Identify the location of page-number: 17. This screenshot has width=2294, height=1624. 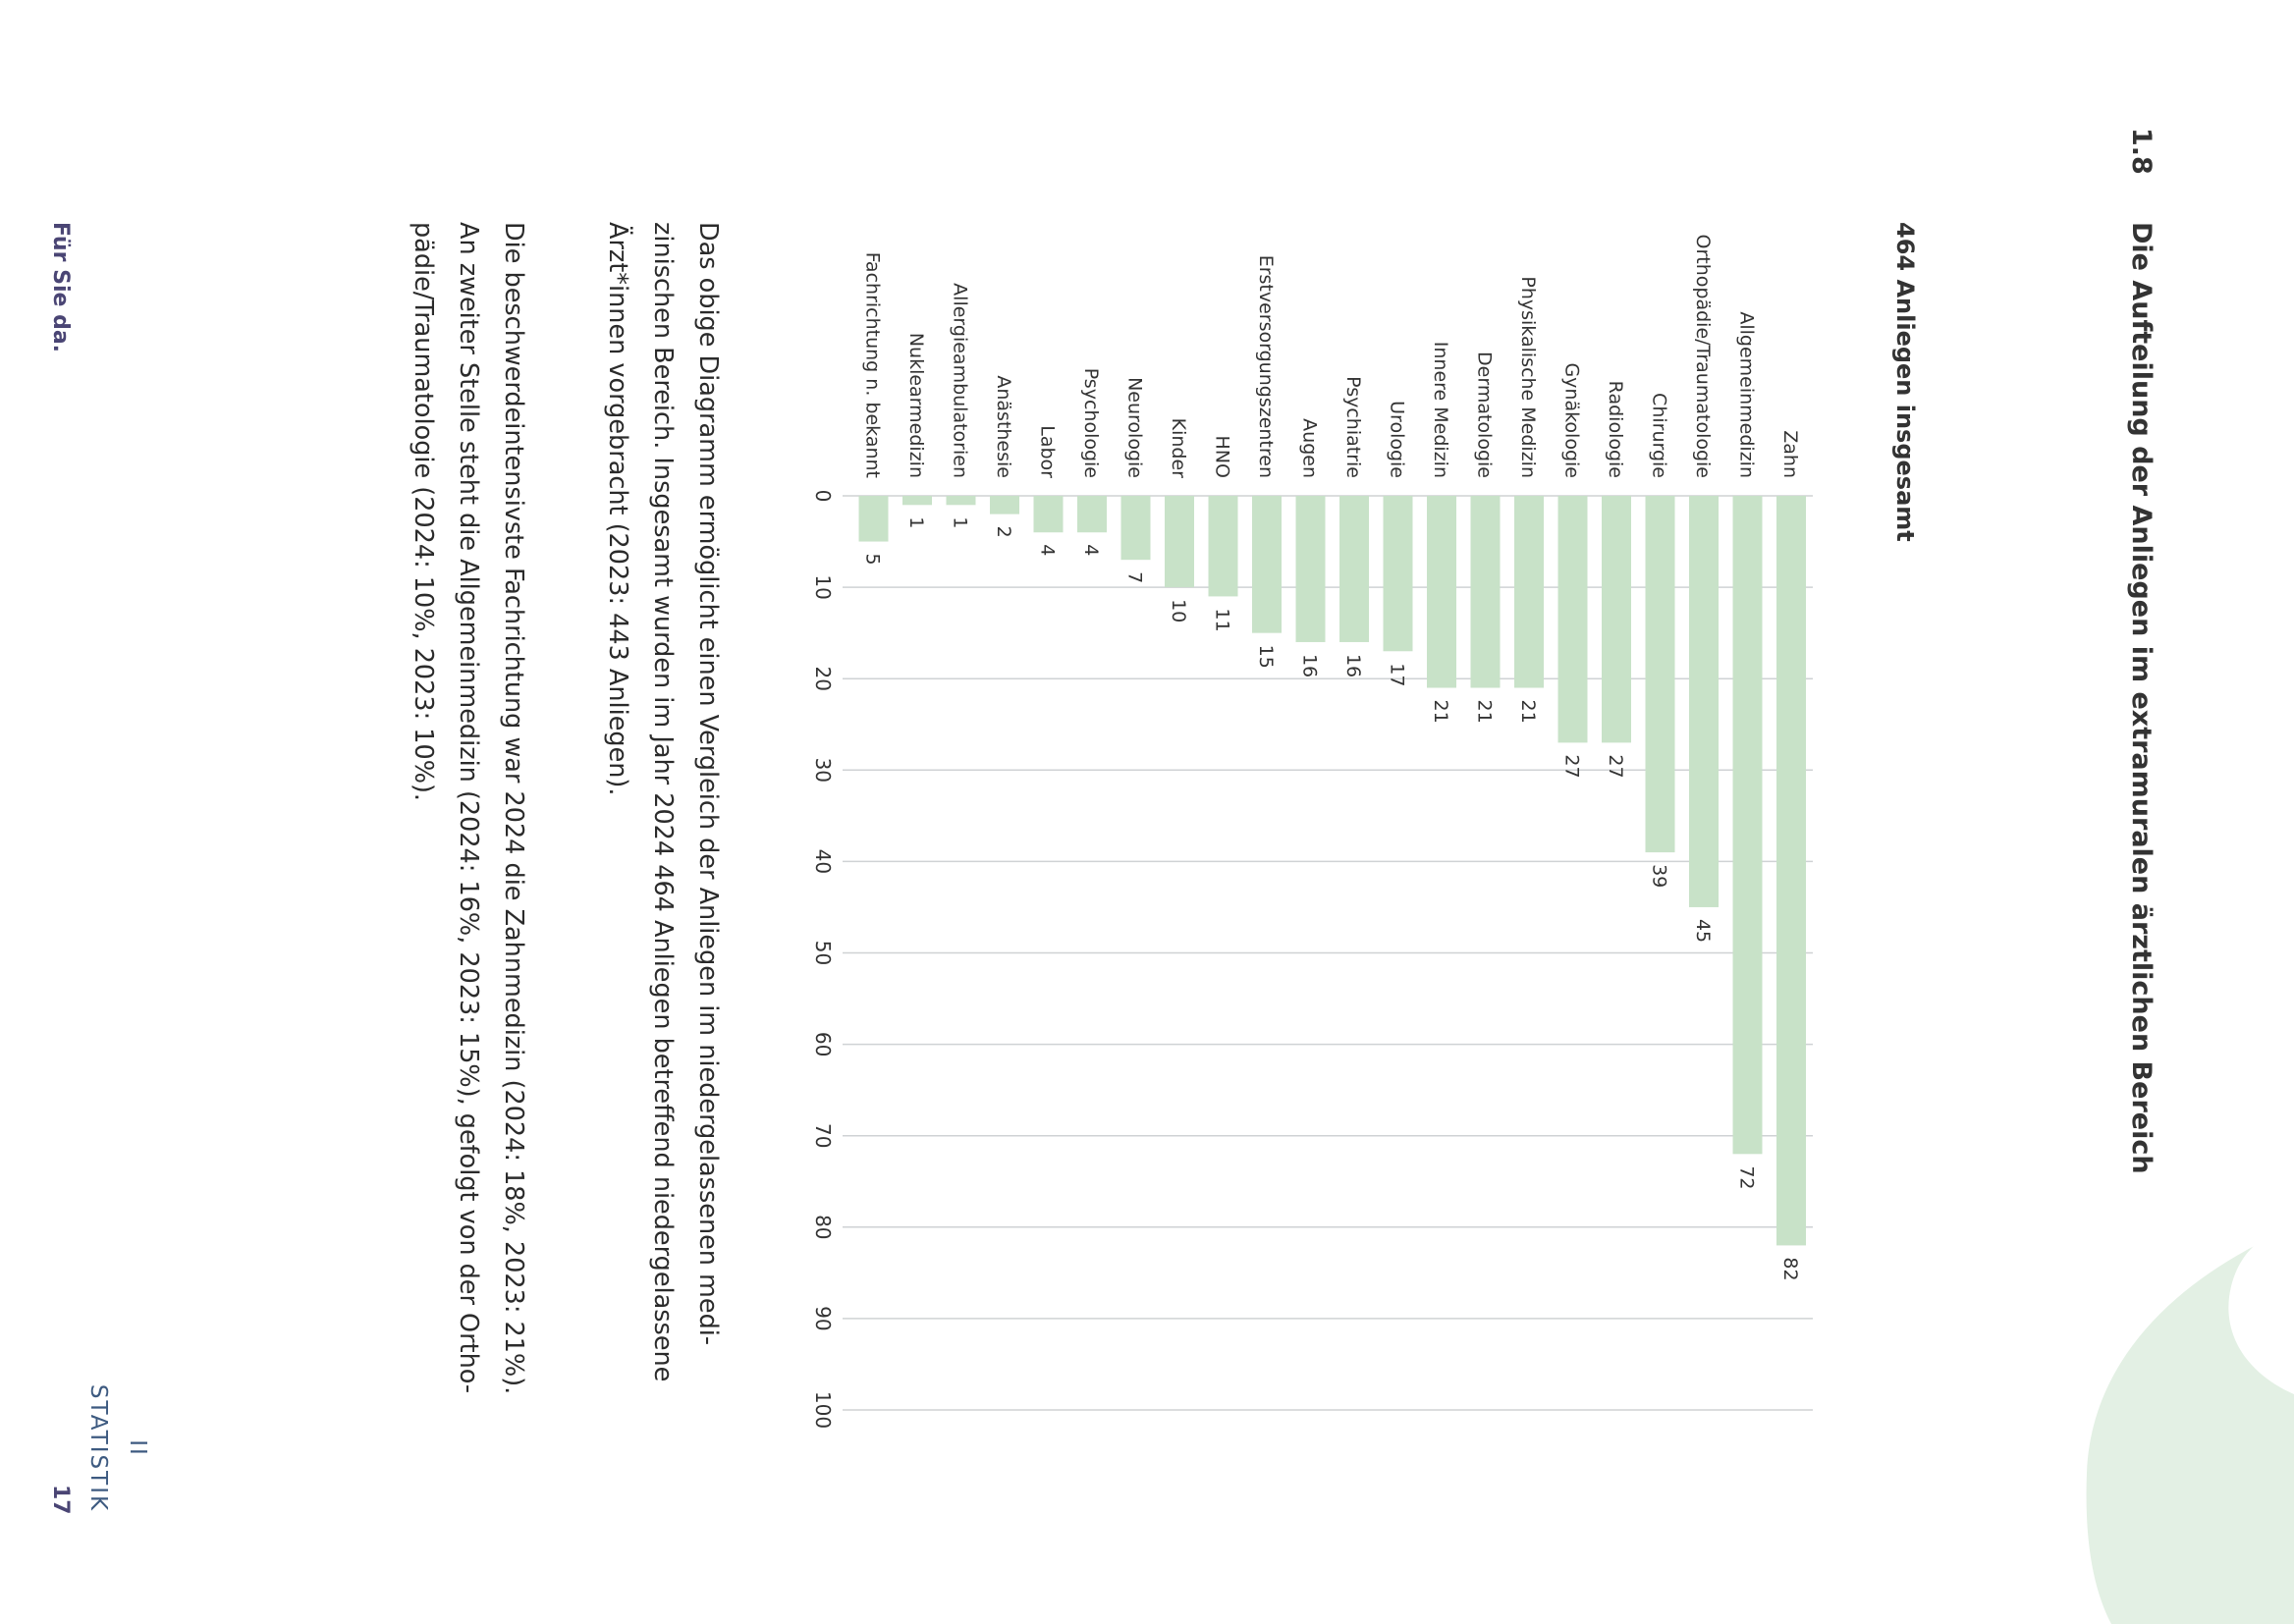
(60, 1500).